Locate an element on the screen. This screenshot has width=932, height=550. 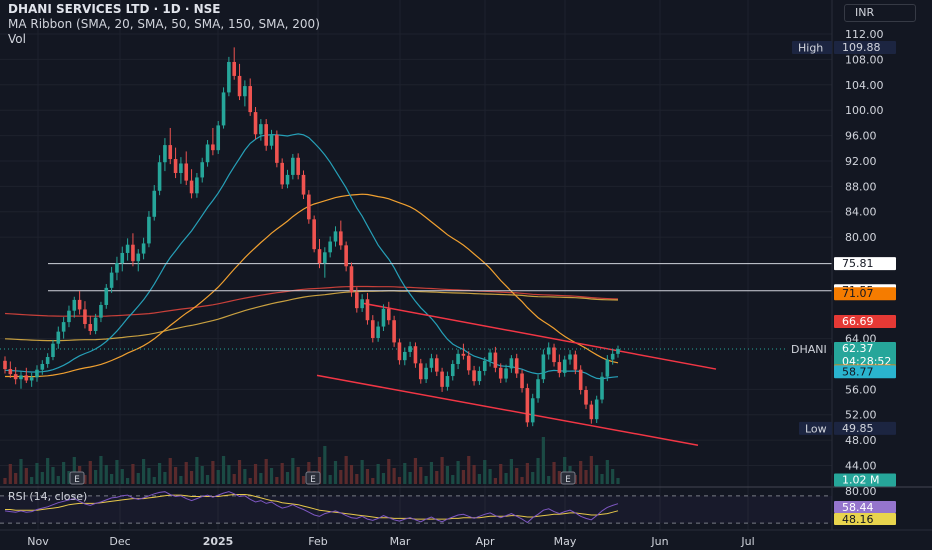
rsi-tick-label: 80.00 is located at coordinates (861, 491).